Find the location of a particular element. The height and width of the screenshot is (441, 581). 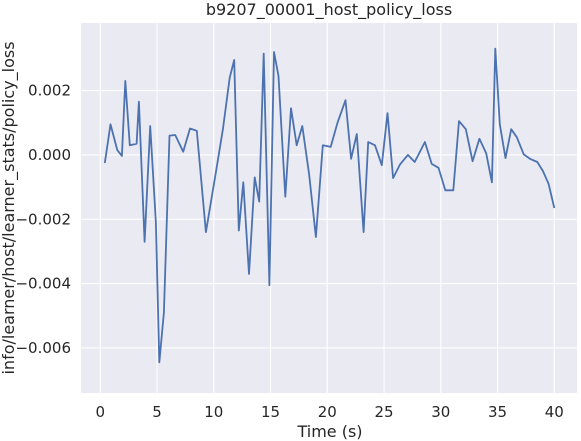

y-tick-label: 0.000 is located at coordinates (49, 155).